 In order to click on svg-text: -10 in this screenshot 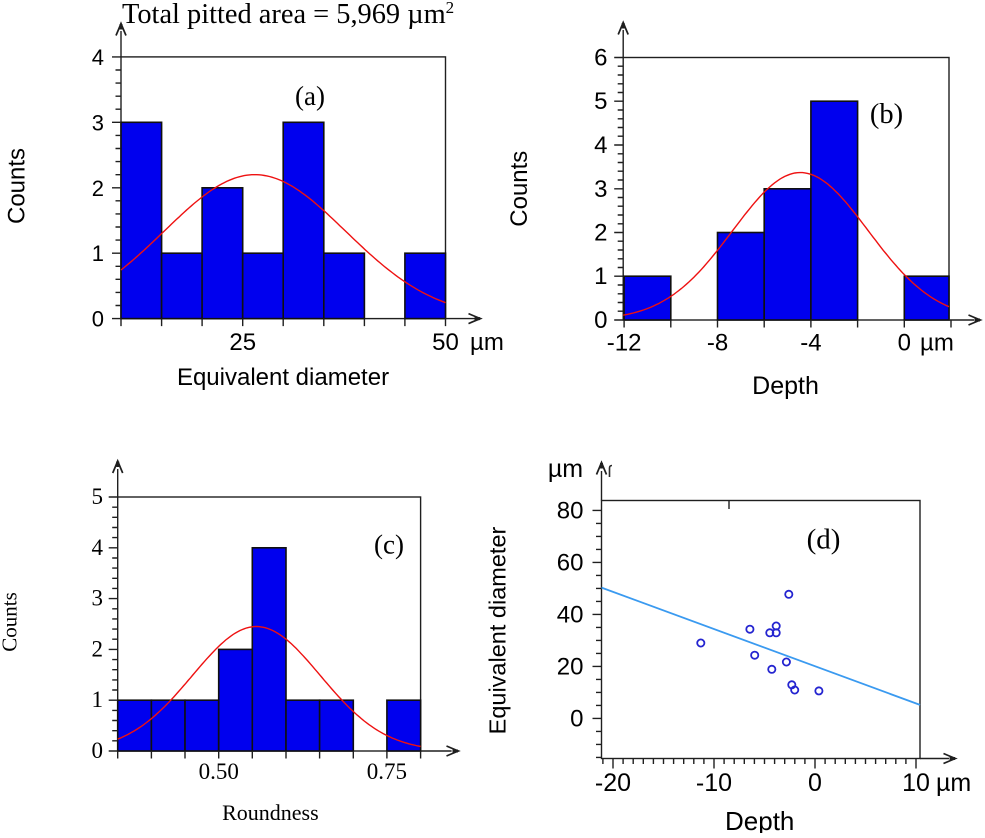, I will do `click(714, 783)`.